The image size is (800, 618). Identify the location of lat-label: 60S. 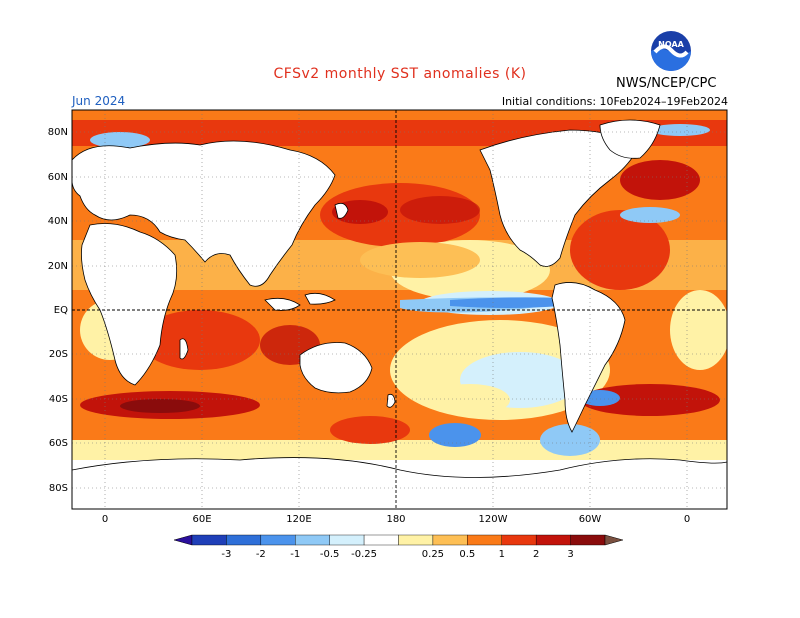
(58, 443).